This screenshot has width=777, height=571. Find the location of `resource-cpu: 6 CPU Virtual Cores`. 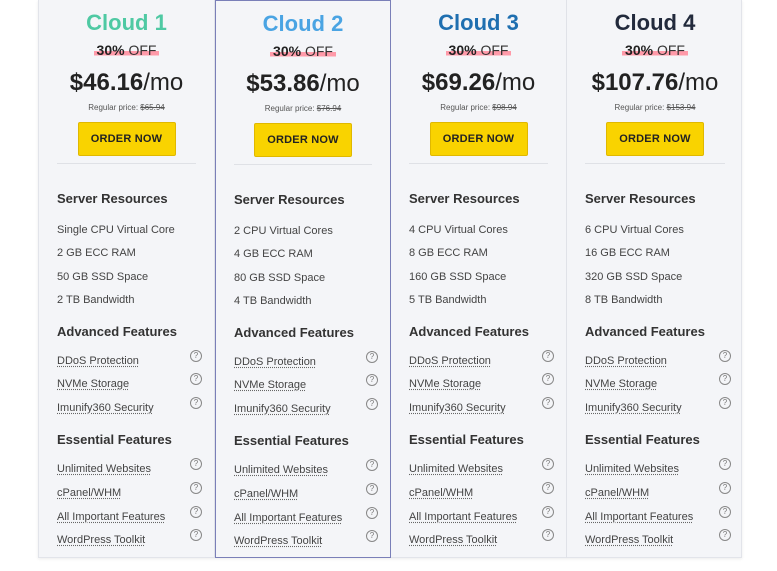

resource-cpu: 6 CPU Virtual Cores is located at coordinates (634, 230).